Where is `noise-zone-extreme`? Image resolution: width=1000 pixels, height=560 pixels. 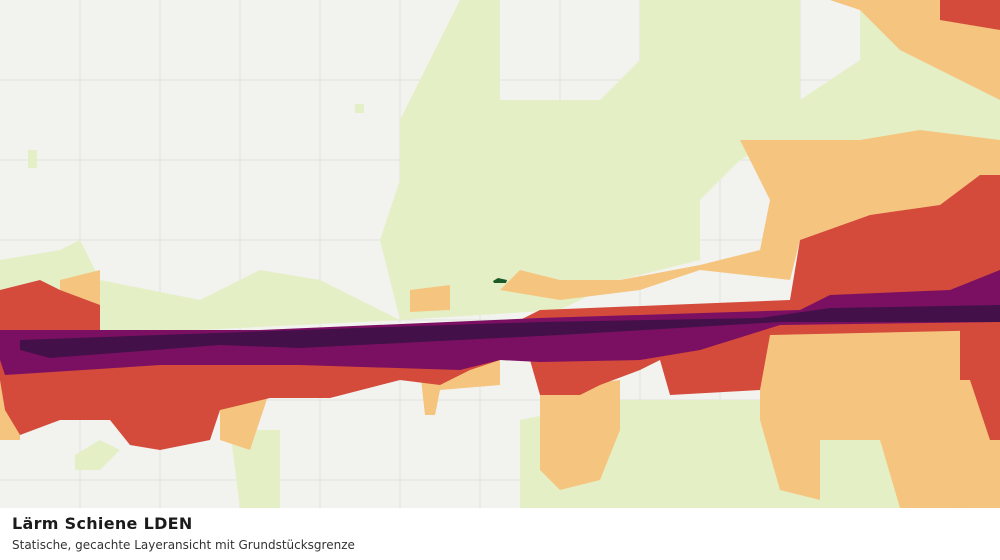 noise-zone-extreme is located at coordinates (510, 331).